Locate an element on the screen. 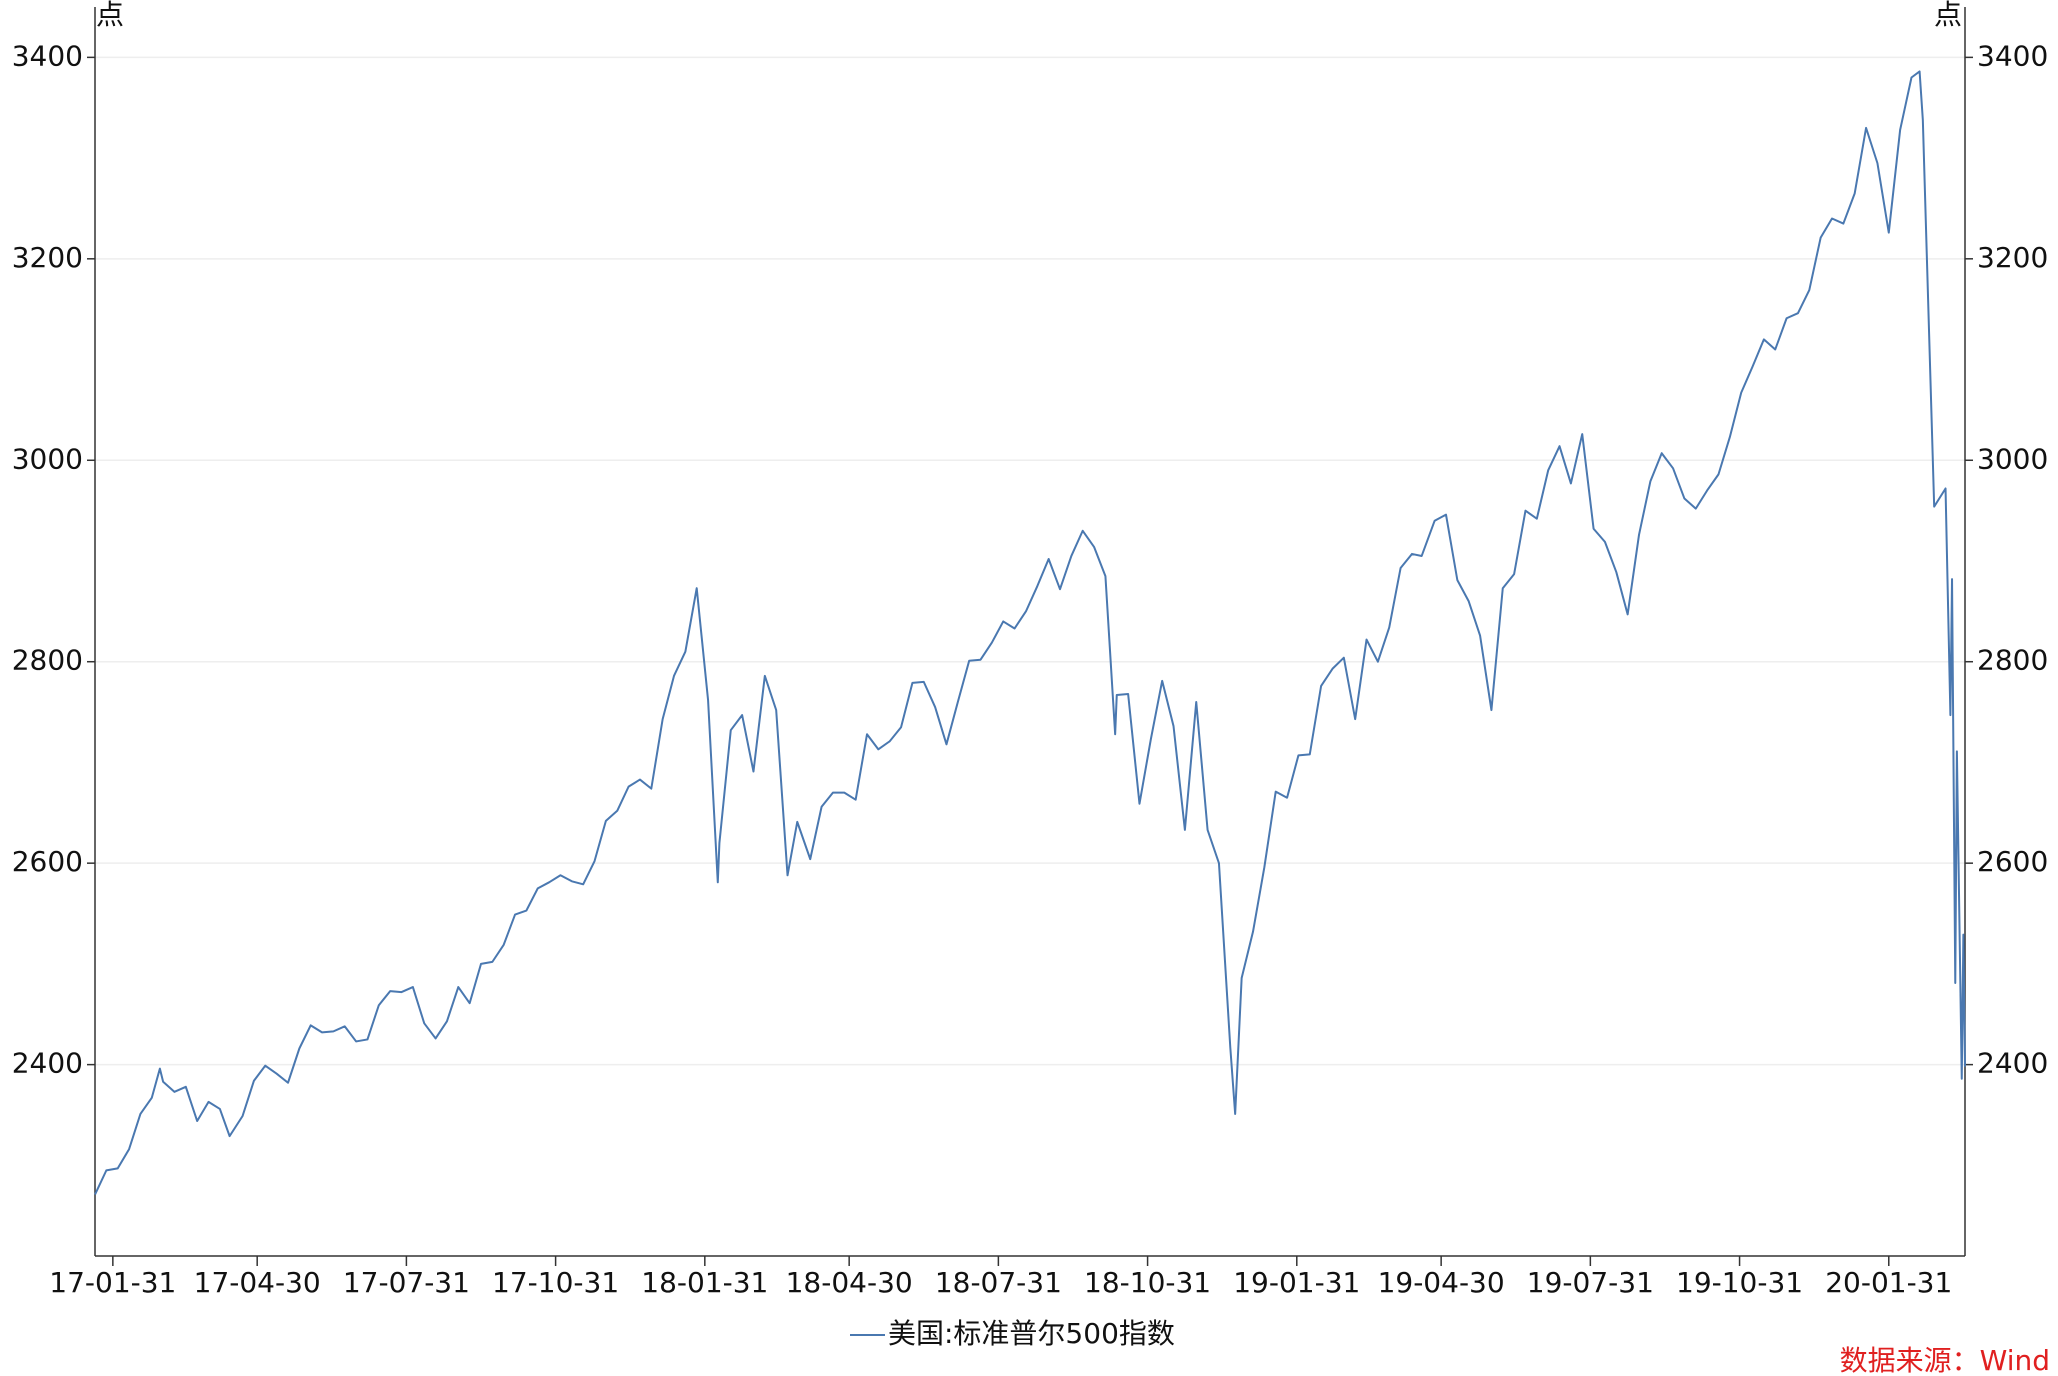 This screenshot has height=1376, width=2058. x-tick-label: 19-04-30 is located at coordinates (1441, 1282).